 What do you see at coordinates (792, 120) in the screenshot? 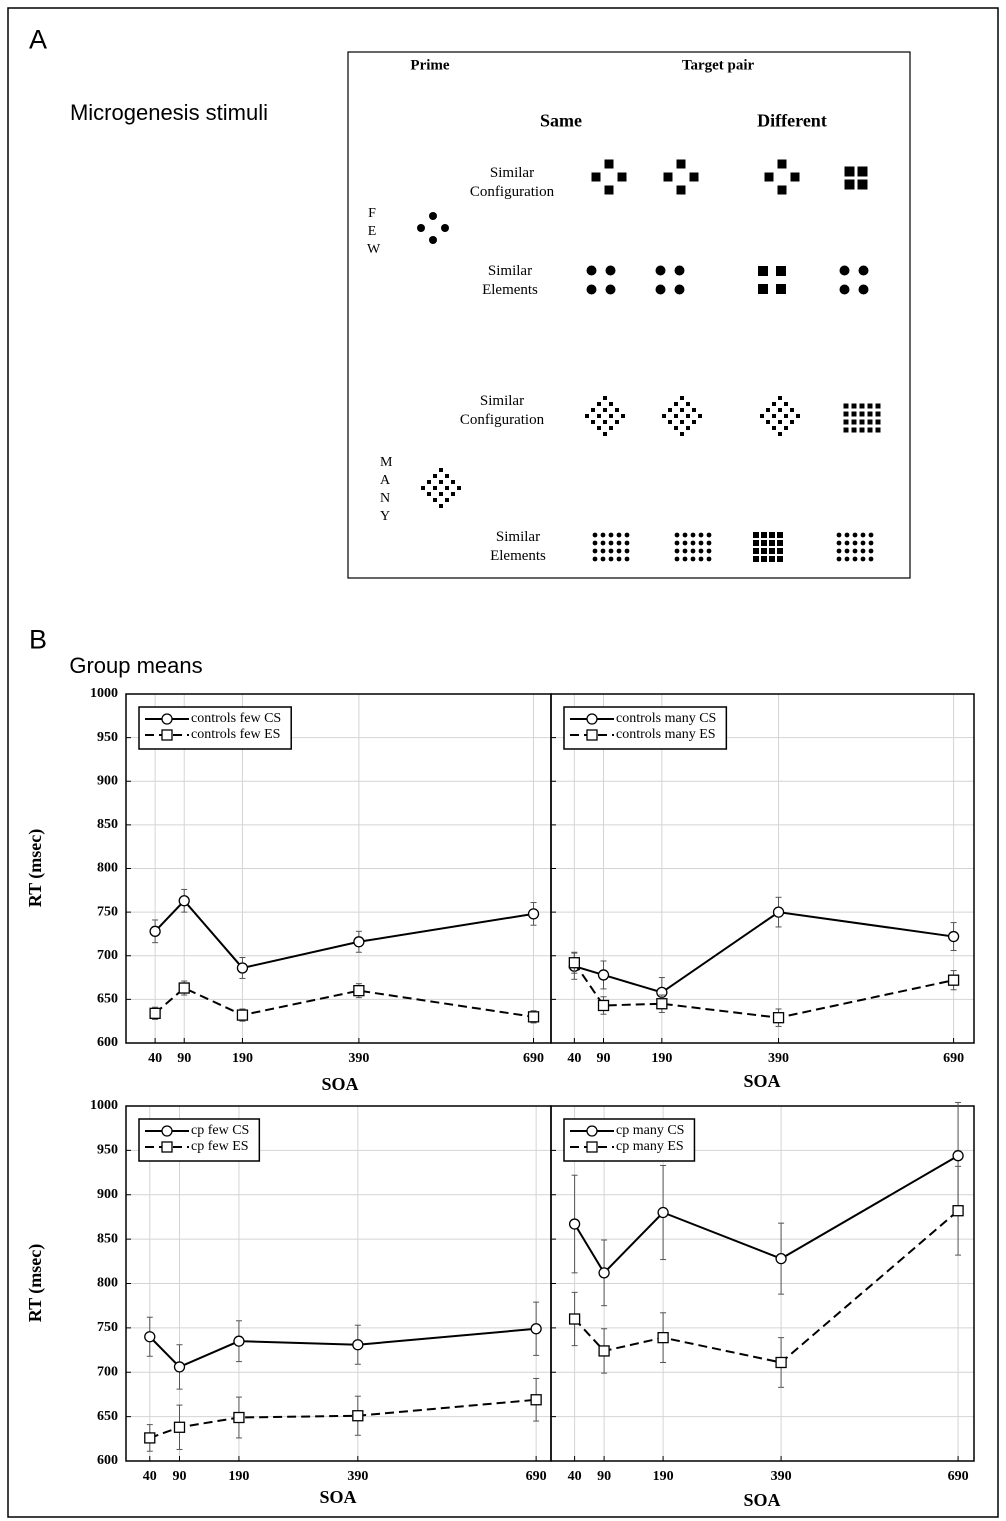
I see `column-header: Different` at bounding box center [792, 120].